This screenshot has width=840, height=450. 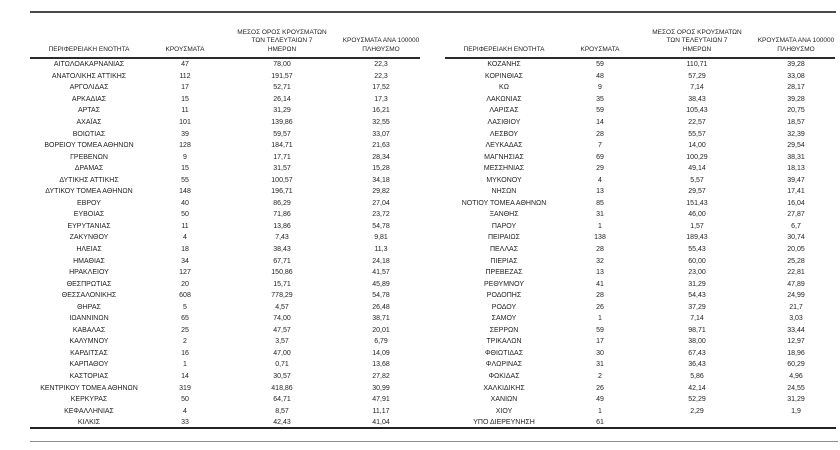 What do you see at coordinates (504, 353) in the screenshot?
I see `region-name: ΦΘΙΩΤΙΔΑΣ` at bounding box center [504, 353].